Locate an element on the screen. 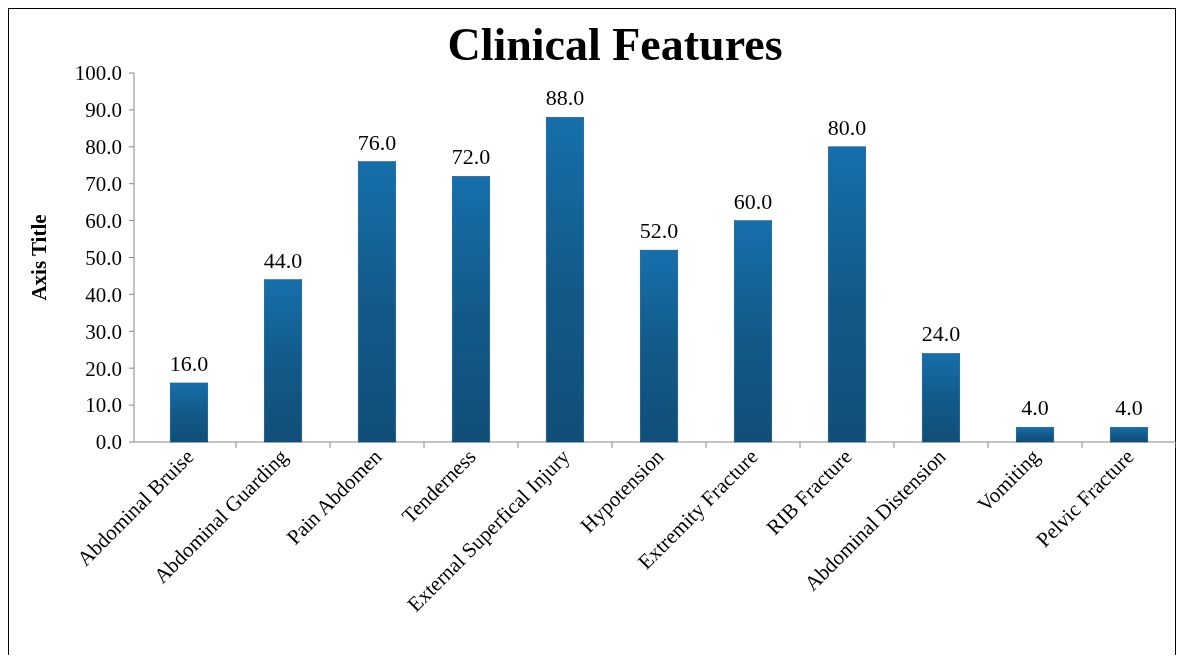 The width and height of the screenshot is (1184, 663). y-tick-label: 50.0 is located at coordinates (103, 257).